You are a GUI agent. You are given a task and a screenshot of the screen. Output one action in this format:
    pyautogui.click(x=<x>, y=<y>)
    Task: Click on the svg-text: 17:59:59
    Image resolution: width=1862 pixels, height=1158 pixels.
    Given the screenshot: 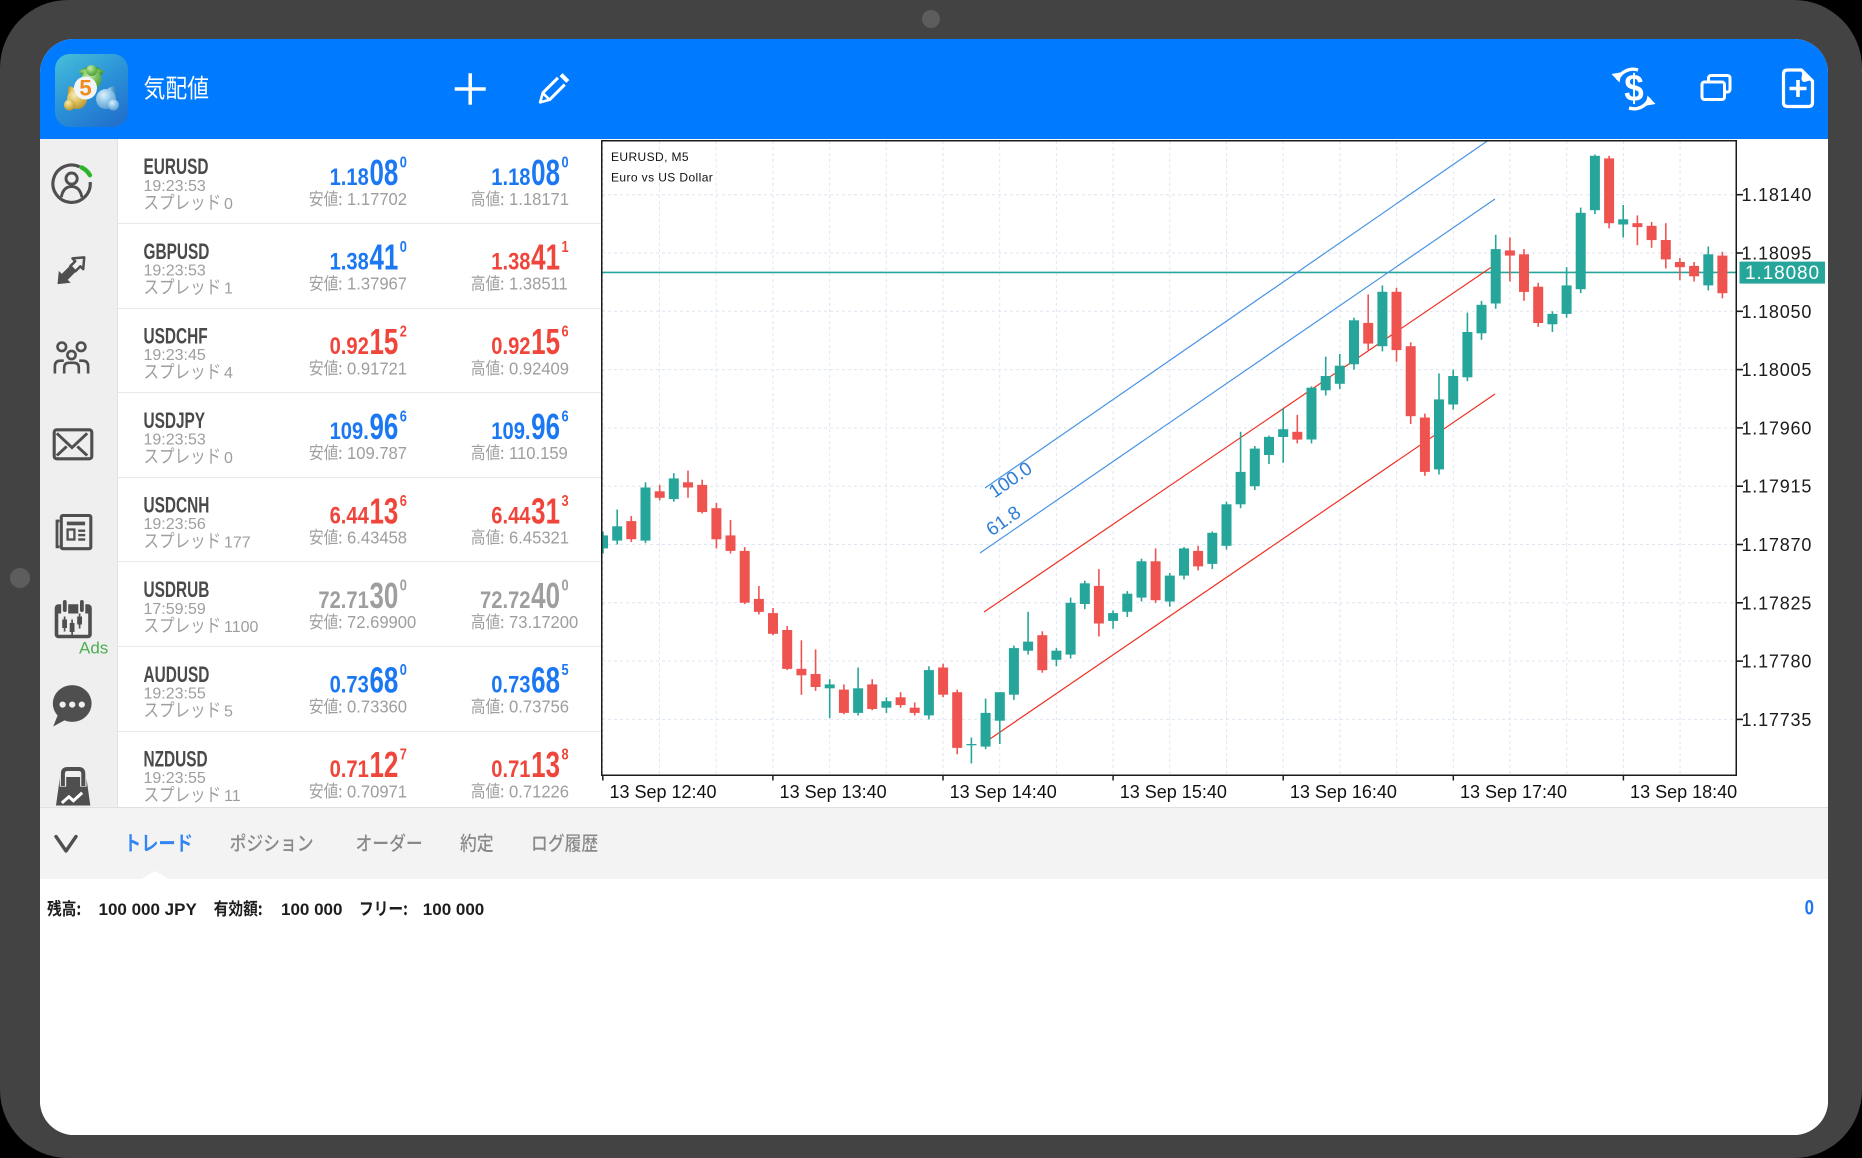 What is the action you would take?
    pyautogui.click(x=175, y=609)
    